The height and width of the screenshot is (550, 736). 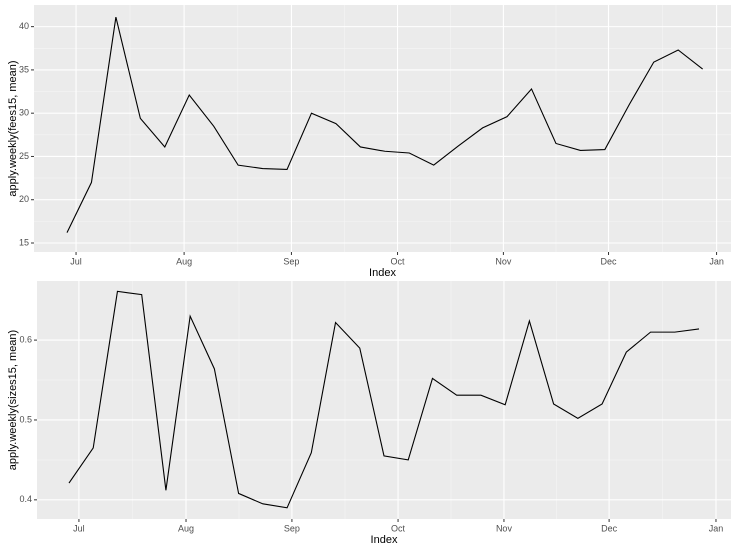 What do you see at coordinates (25, 419) in the screenshot?
I see `y-tick-label: 0.5` at bounding box center [25, 419].